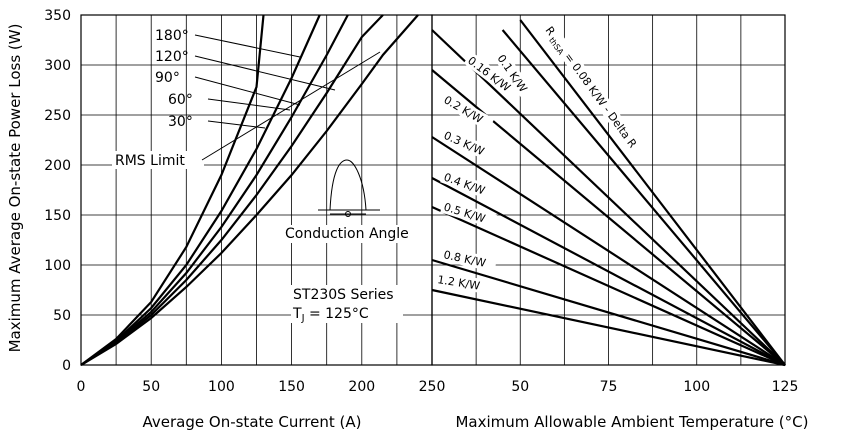 The height and width of the screenshot is (439, 843). Describe the element at coordinates (785, 387) in the screenshot. I see `x-tick-label-right: 125` at that location.